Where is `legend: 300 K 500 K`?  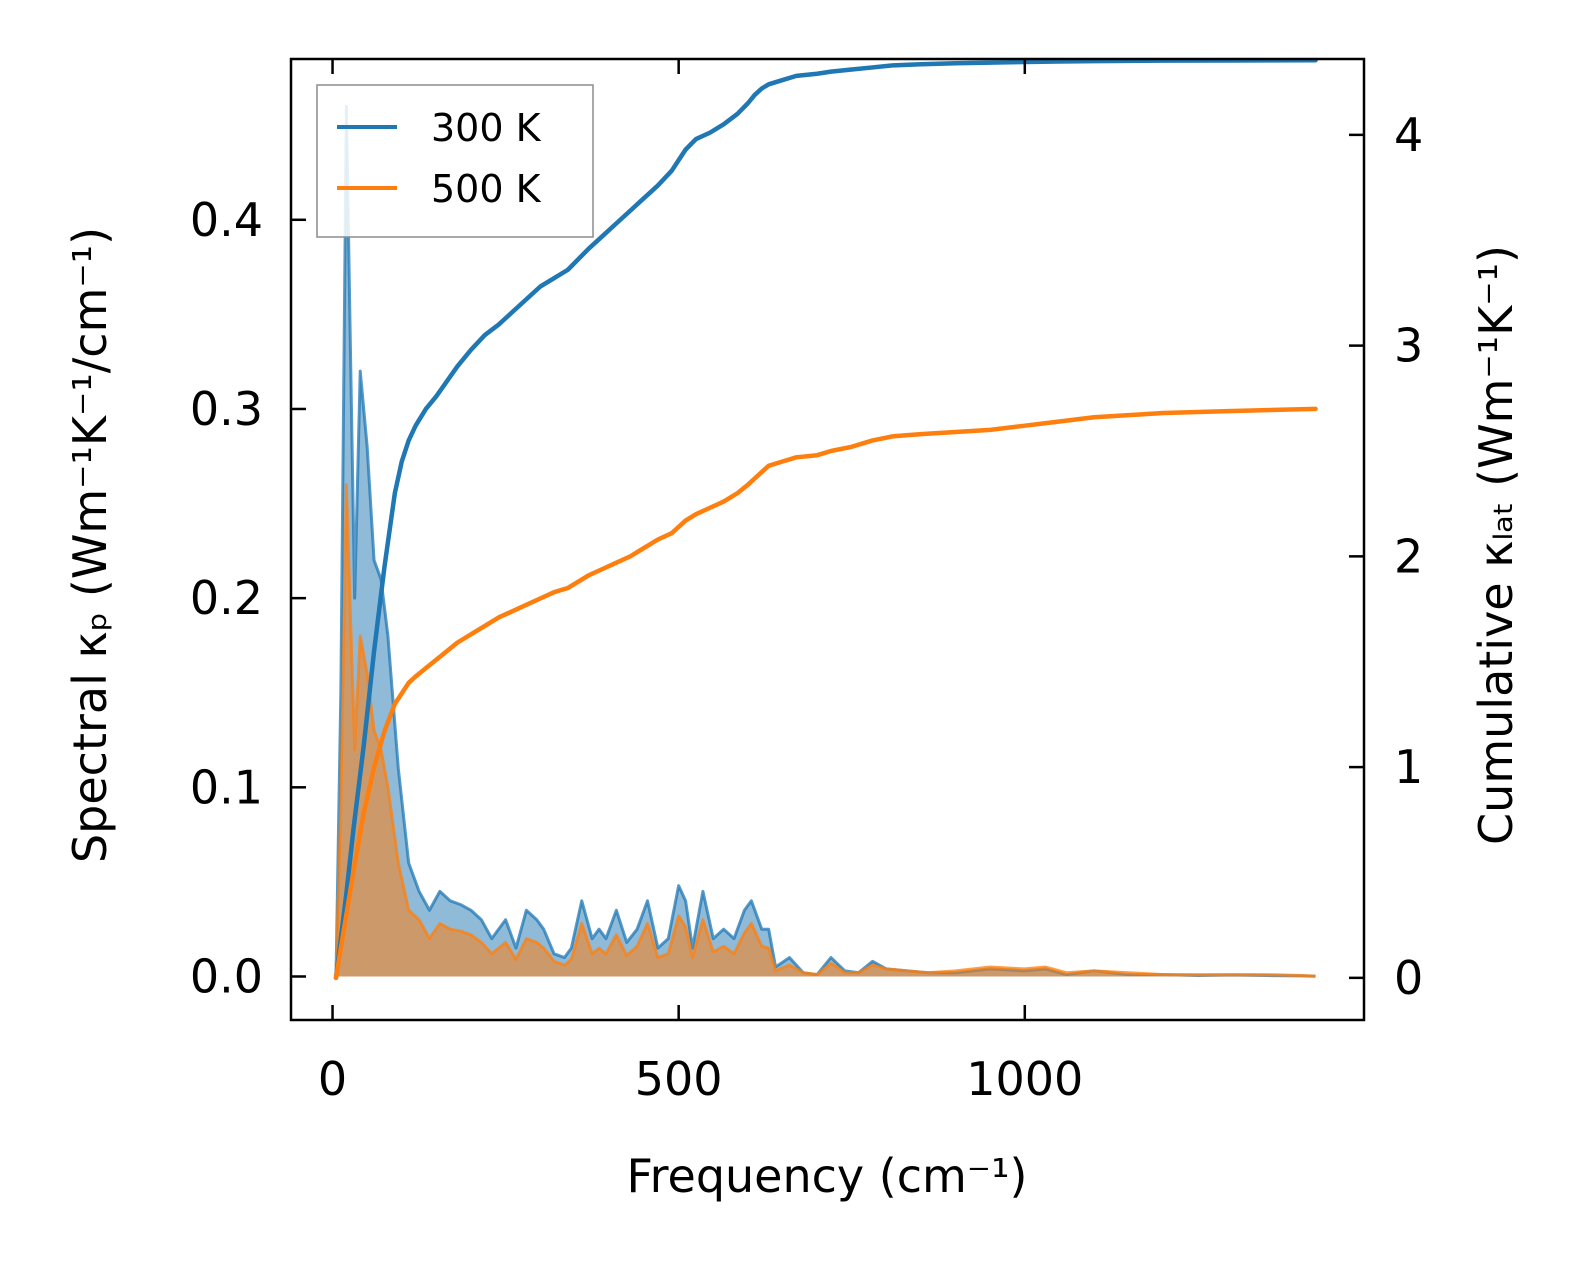
legend: 300 K 500 K is located at coordinates (455, 161).